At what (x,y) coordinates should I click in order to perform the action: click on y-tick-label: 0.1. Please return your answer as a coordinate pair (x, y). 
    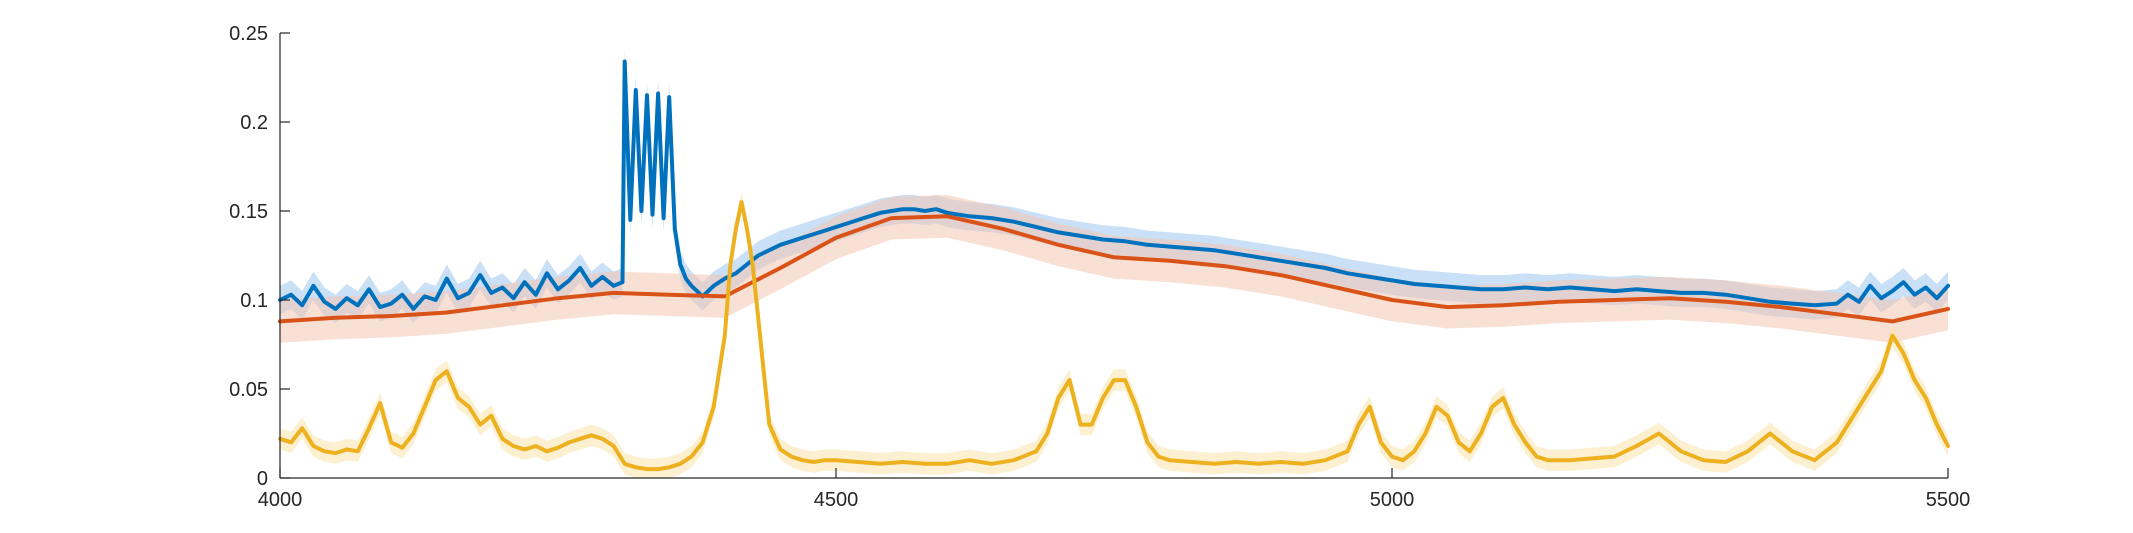
    Looking at the image, I should click on (254, 301).